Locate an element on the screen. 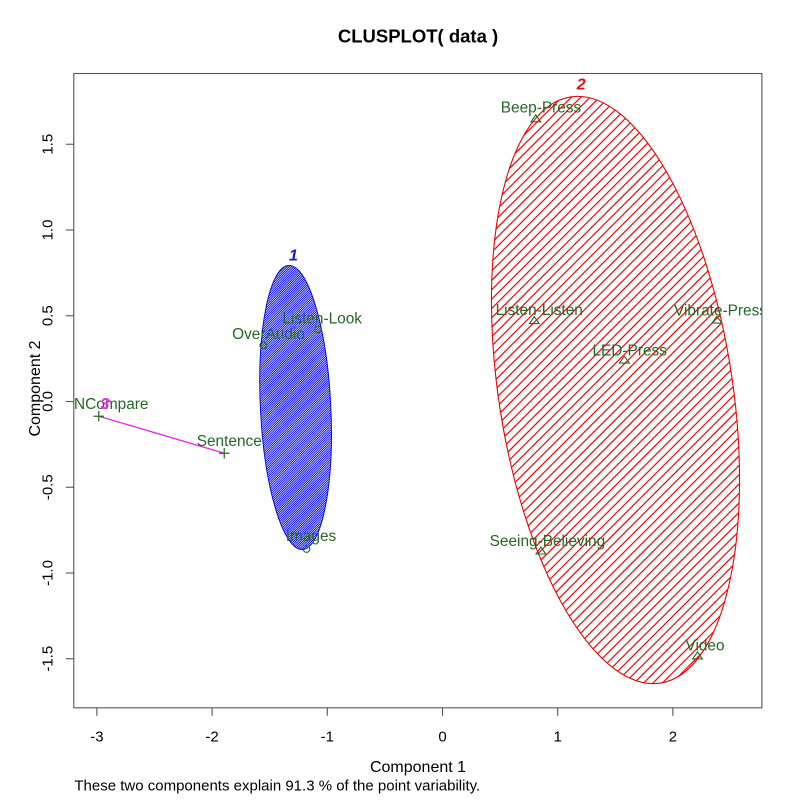 The image size is (800, 800). svg-text: NCompare is located at coordinates (111, 404).